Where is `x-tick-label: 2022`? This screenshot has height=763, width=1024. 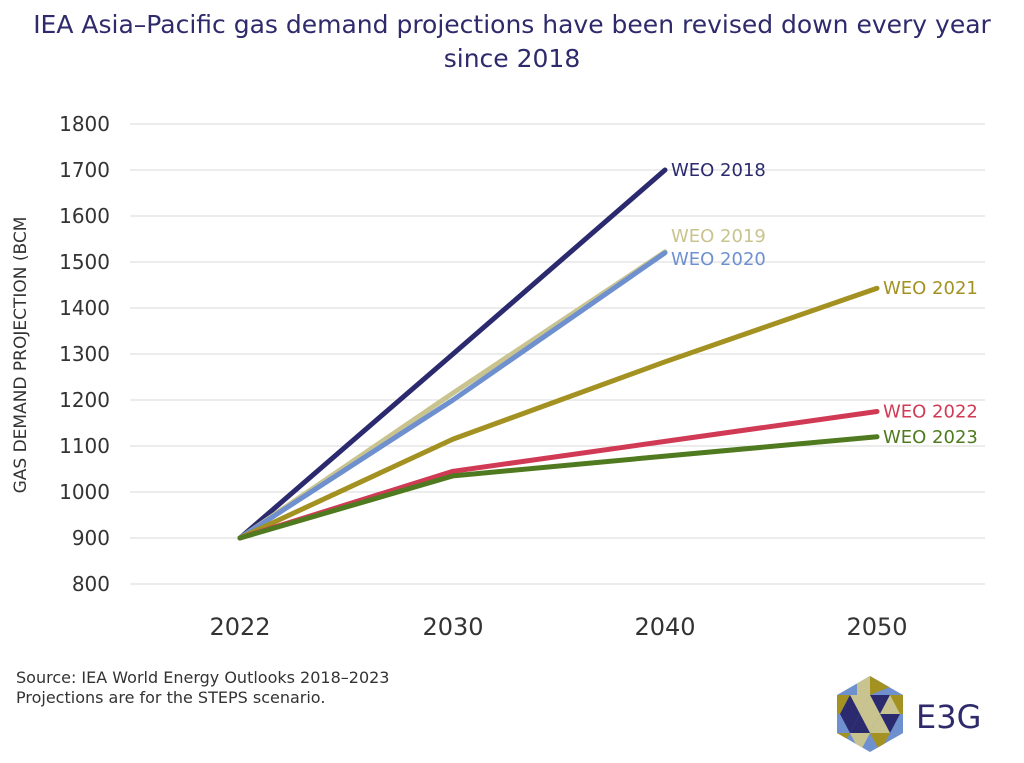
x-tick-label: 2022 is located at coordinates (239, 627).